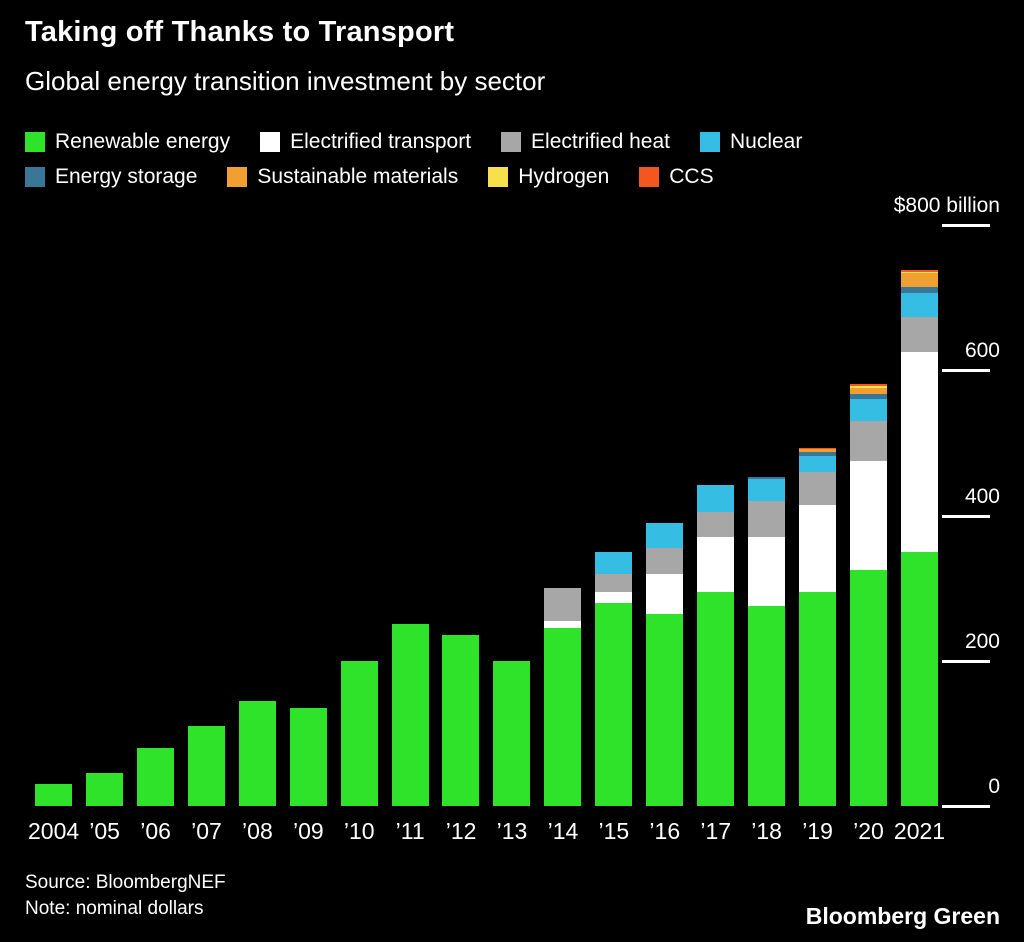  What do you see at coordinates (104, 515) in the screenshot?
I see `bar-column--05` at bounding box center [104, 515].